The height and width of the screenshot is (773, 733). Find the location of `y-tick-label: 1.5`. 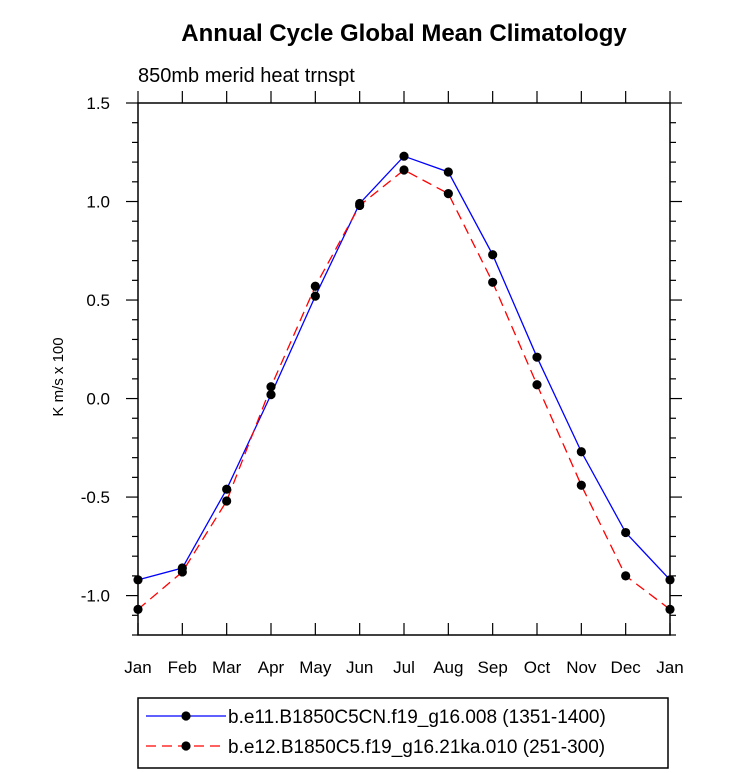

y-tick-label: 1.5 is located at coordinates (98, 103).